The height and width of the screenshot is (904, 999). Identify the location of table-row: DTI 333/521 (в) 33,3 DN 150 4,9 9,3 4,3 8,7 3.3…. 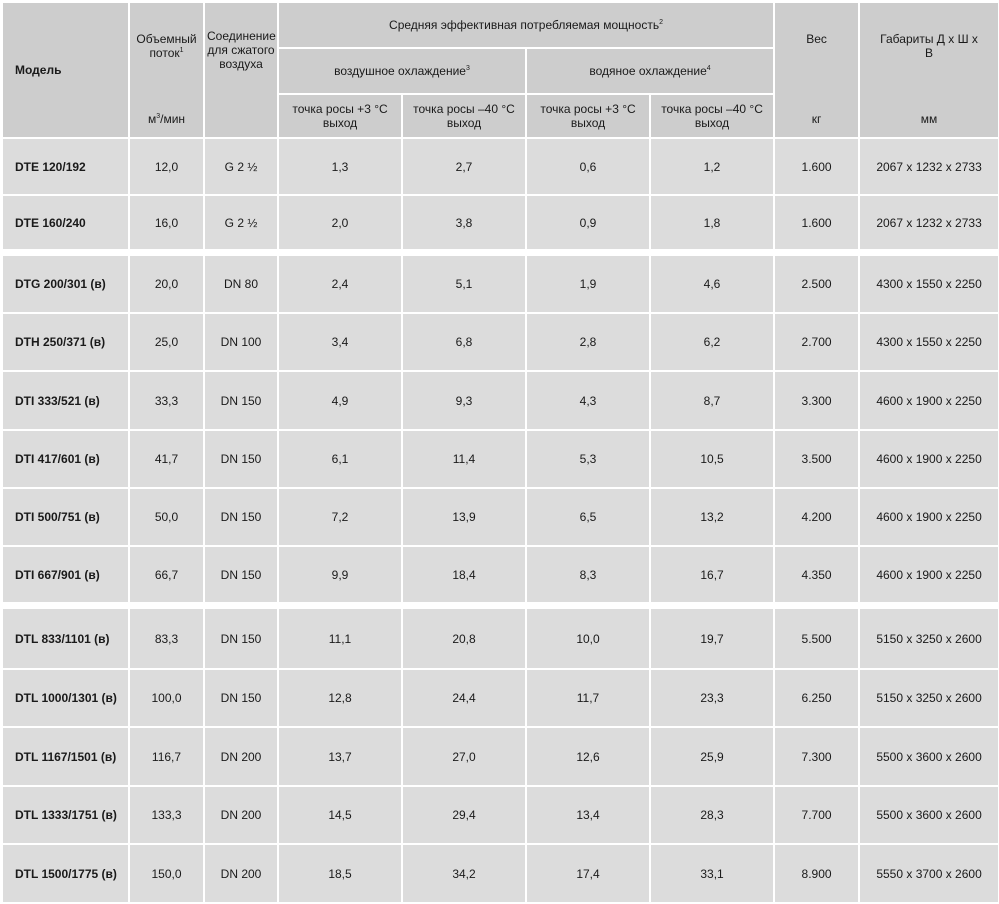
(500, 400).